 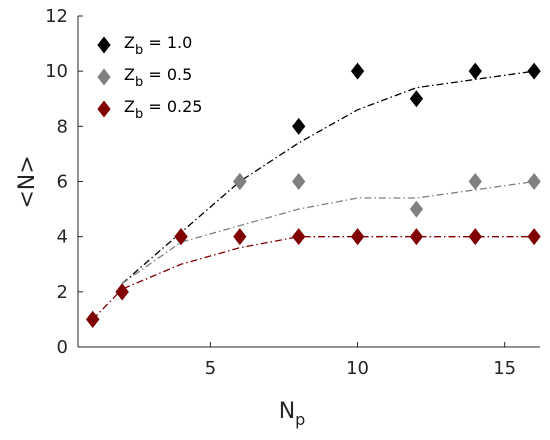 I want to click on y-axis-label: <N>, so click(x=27, y=181).